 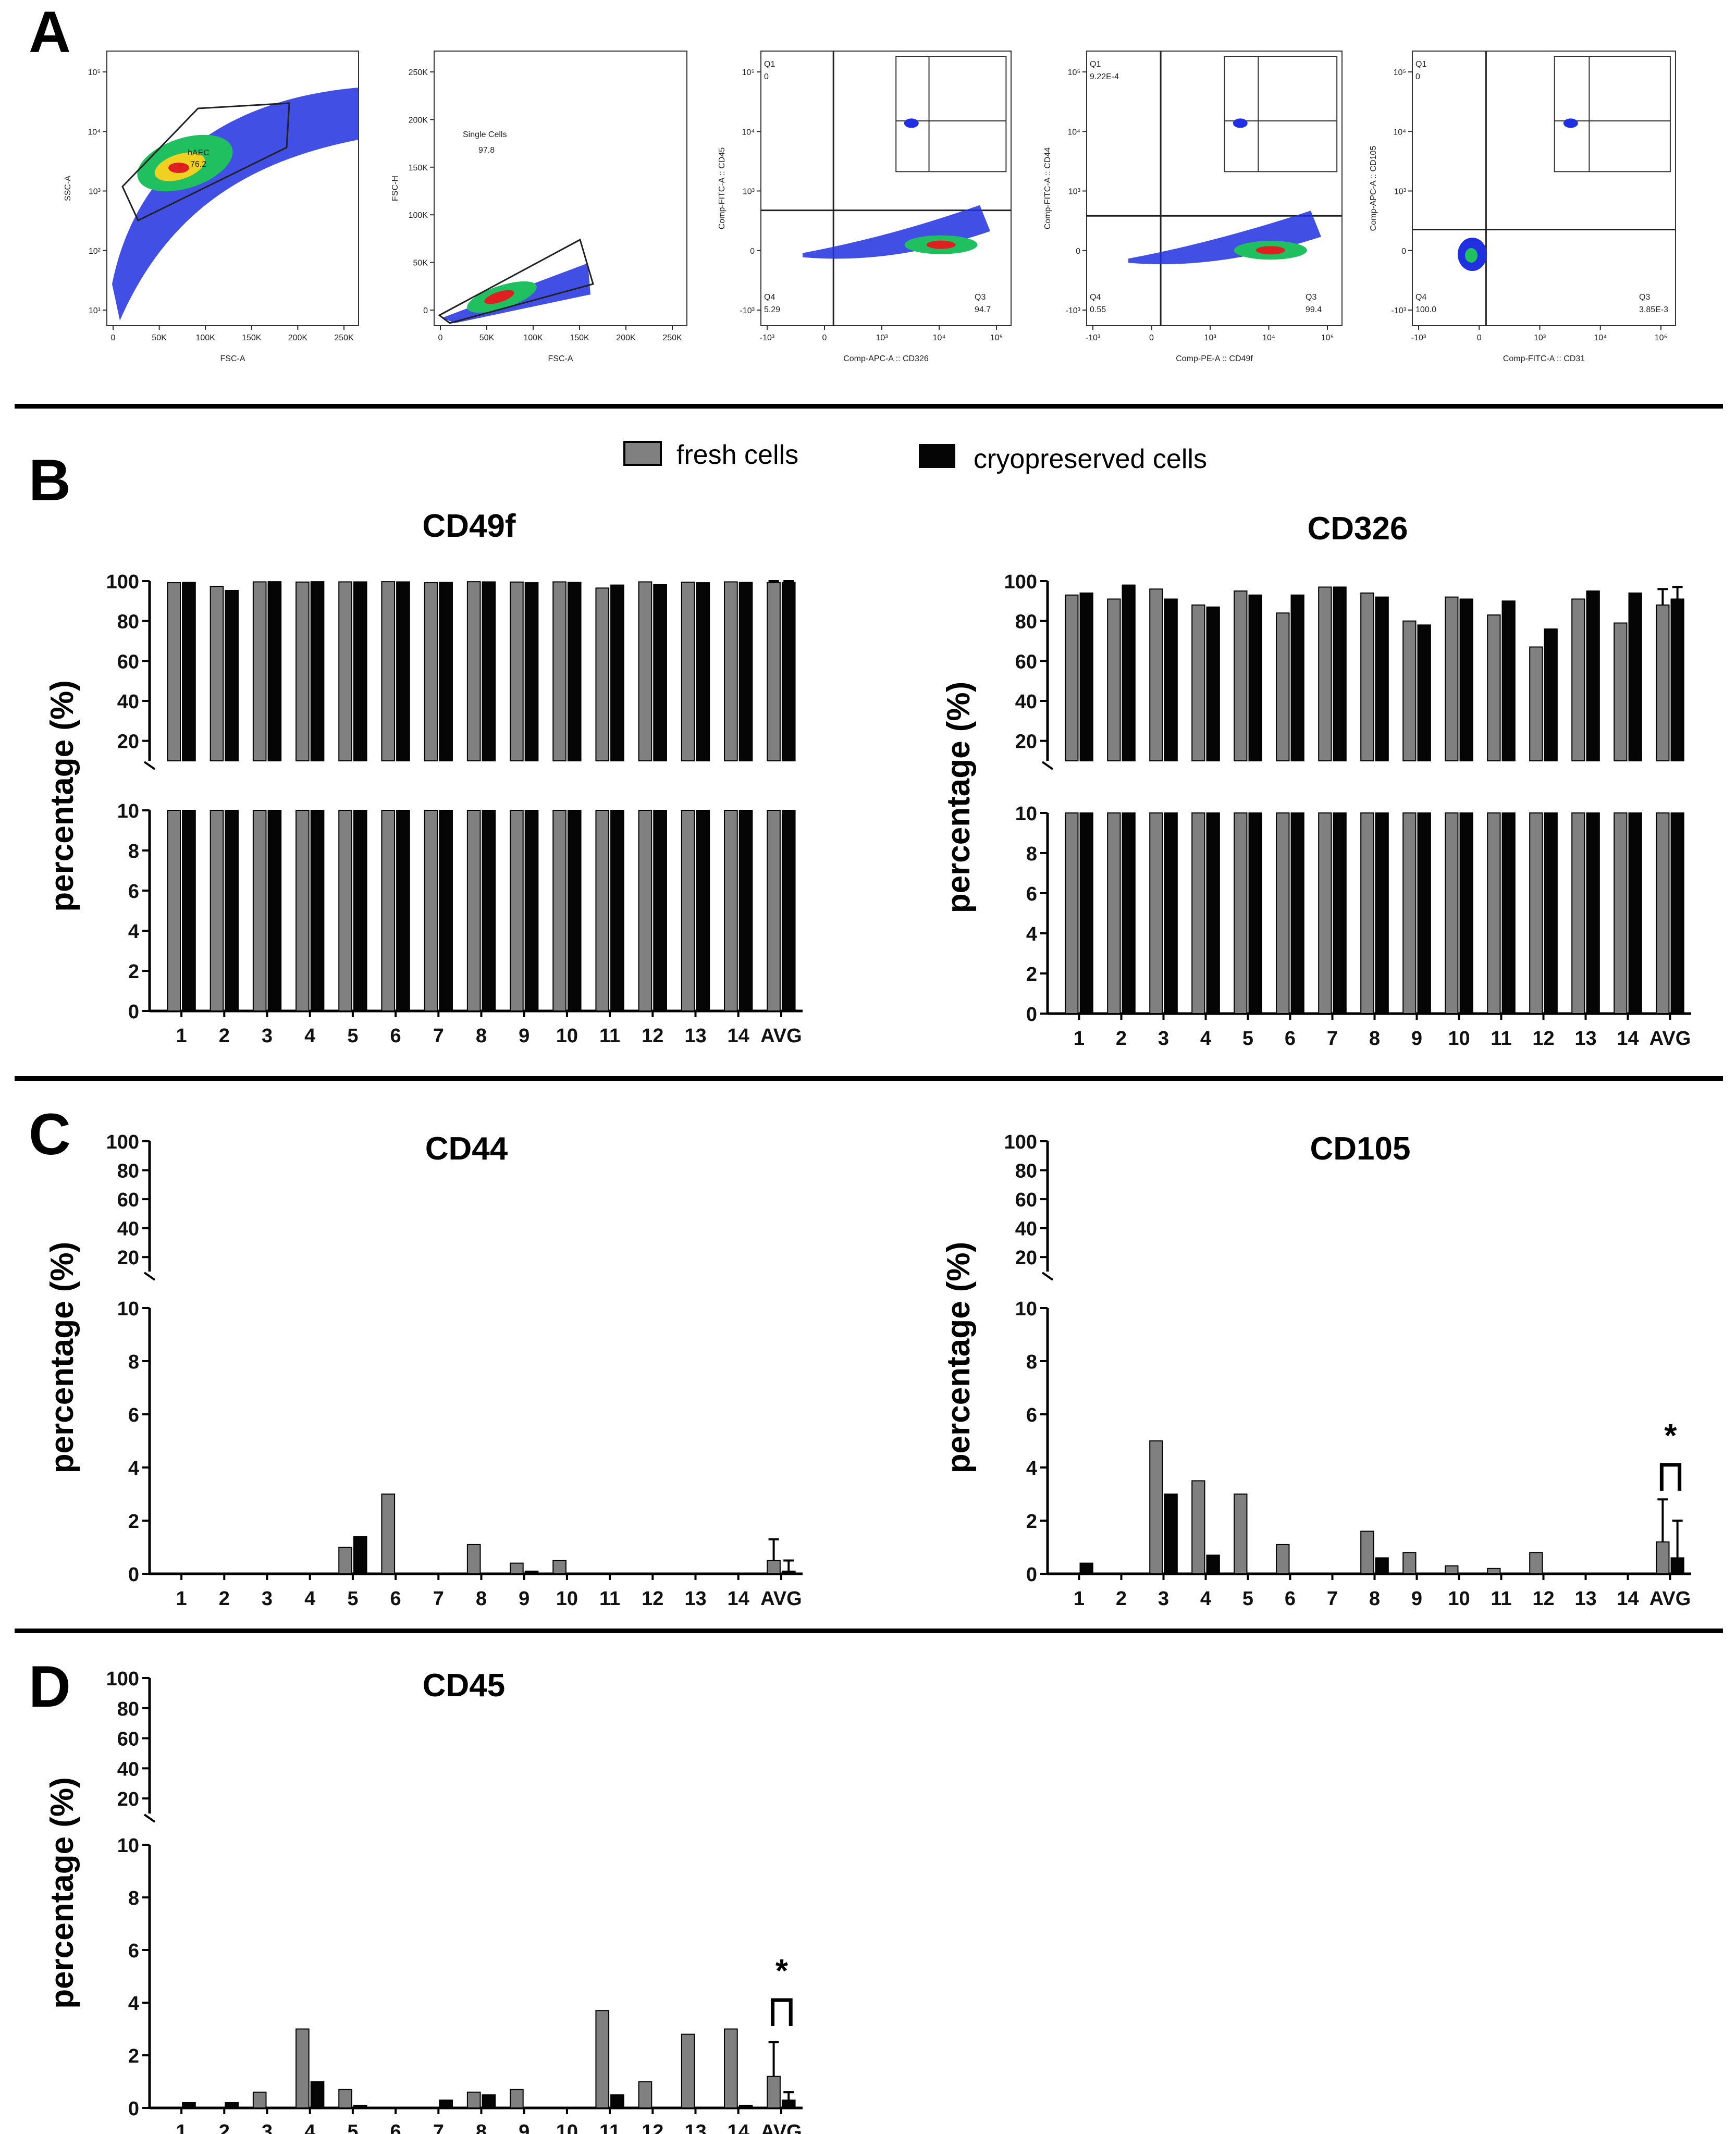 What do you see at coordinates (181, 1036) in the screenshot?
I see `chart-category-label: 1` at bounding box center [181, 1036].